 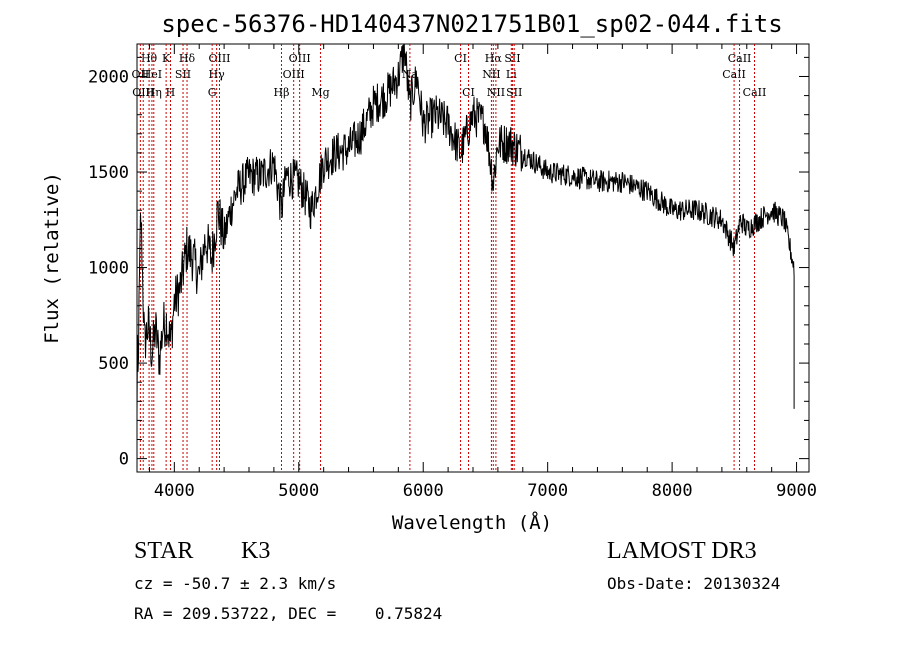 I want to click on line-label: Hβ, so click(x=282, y=92).